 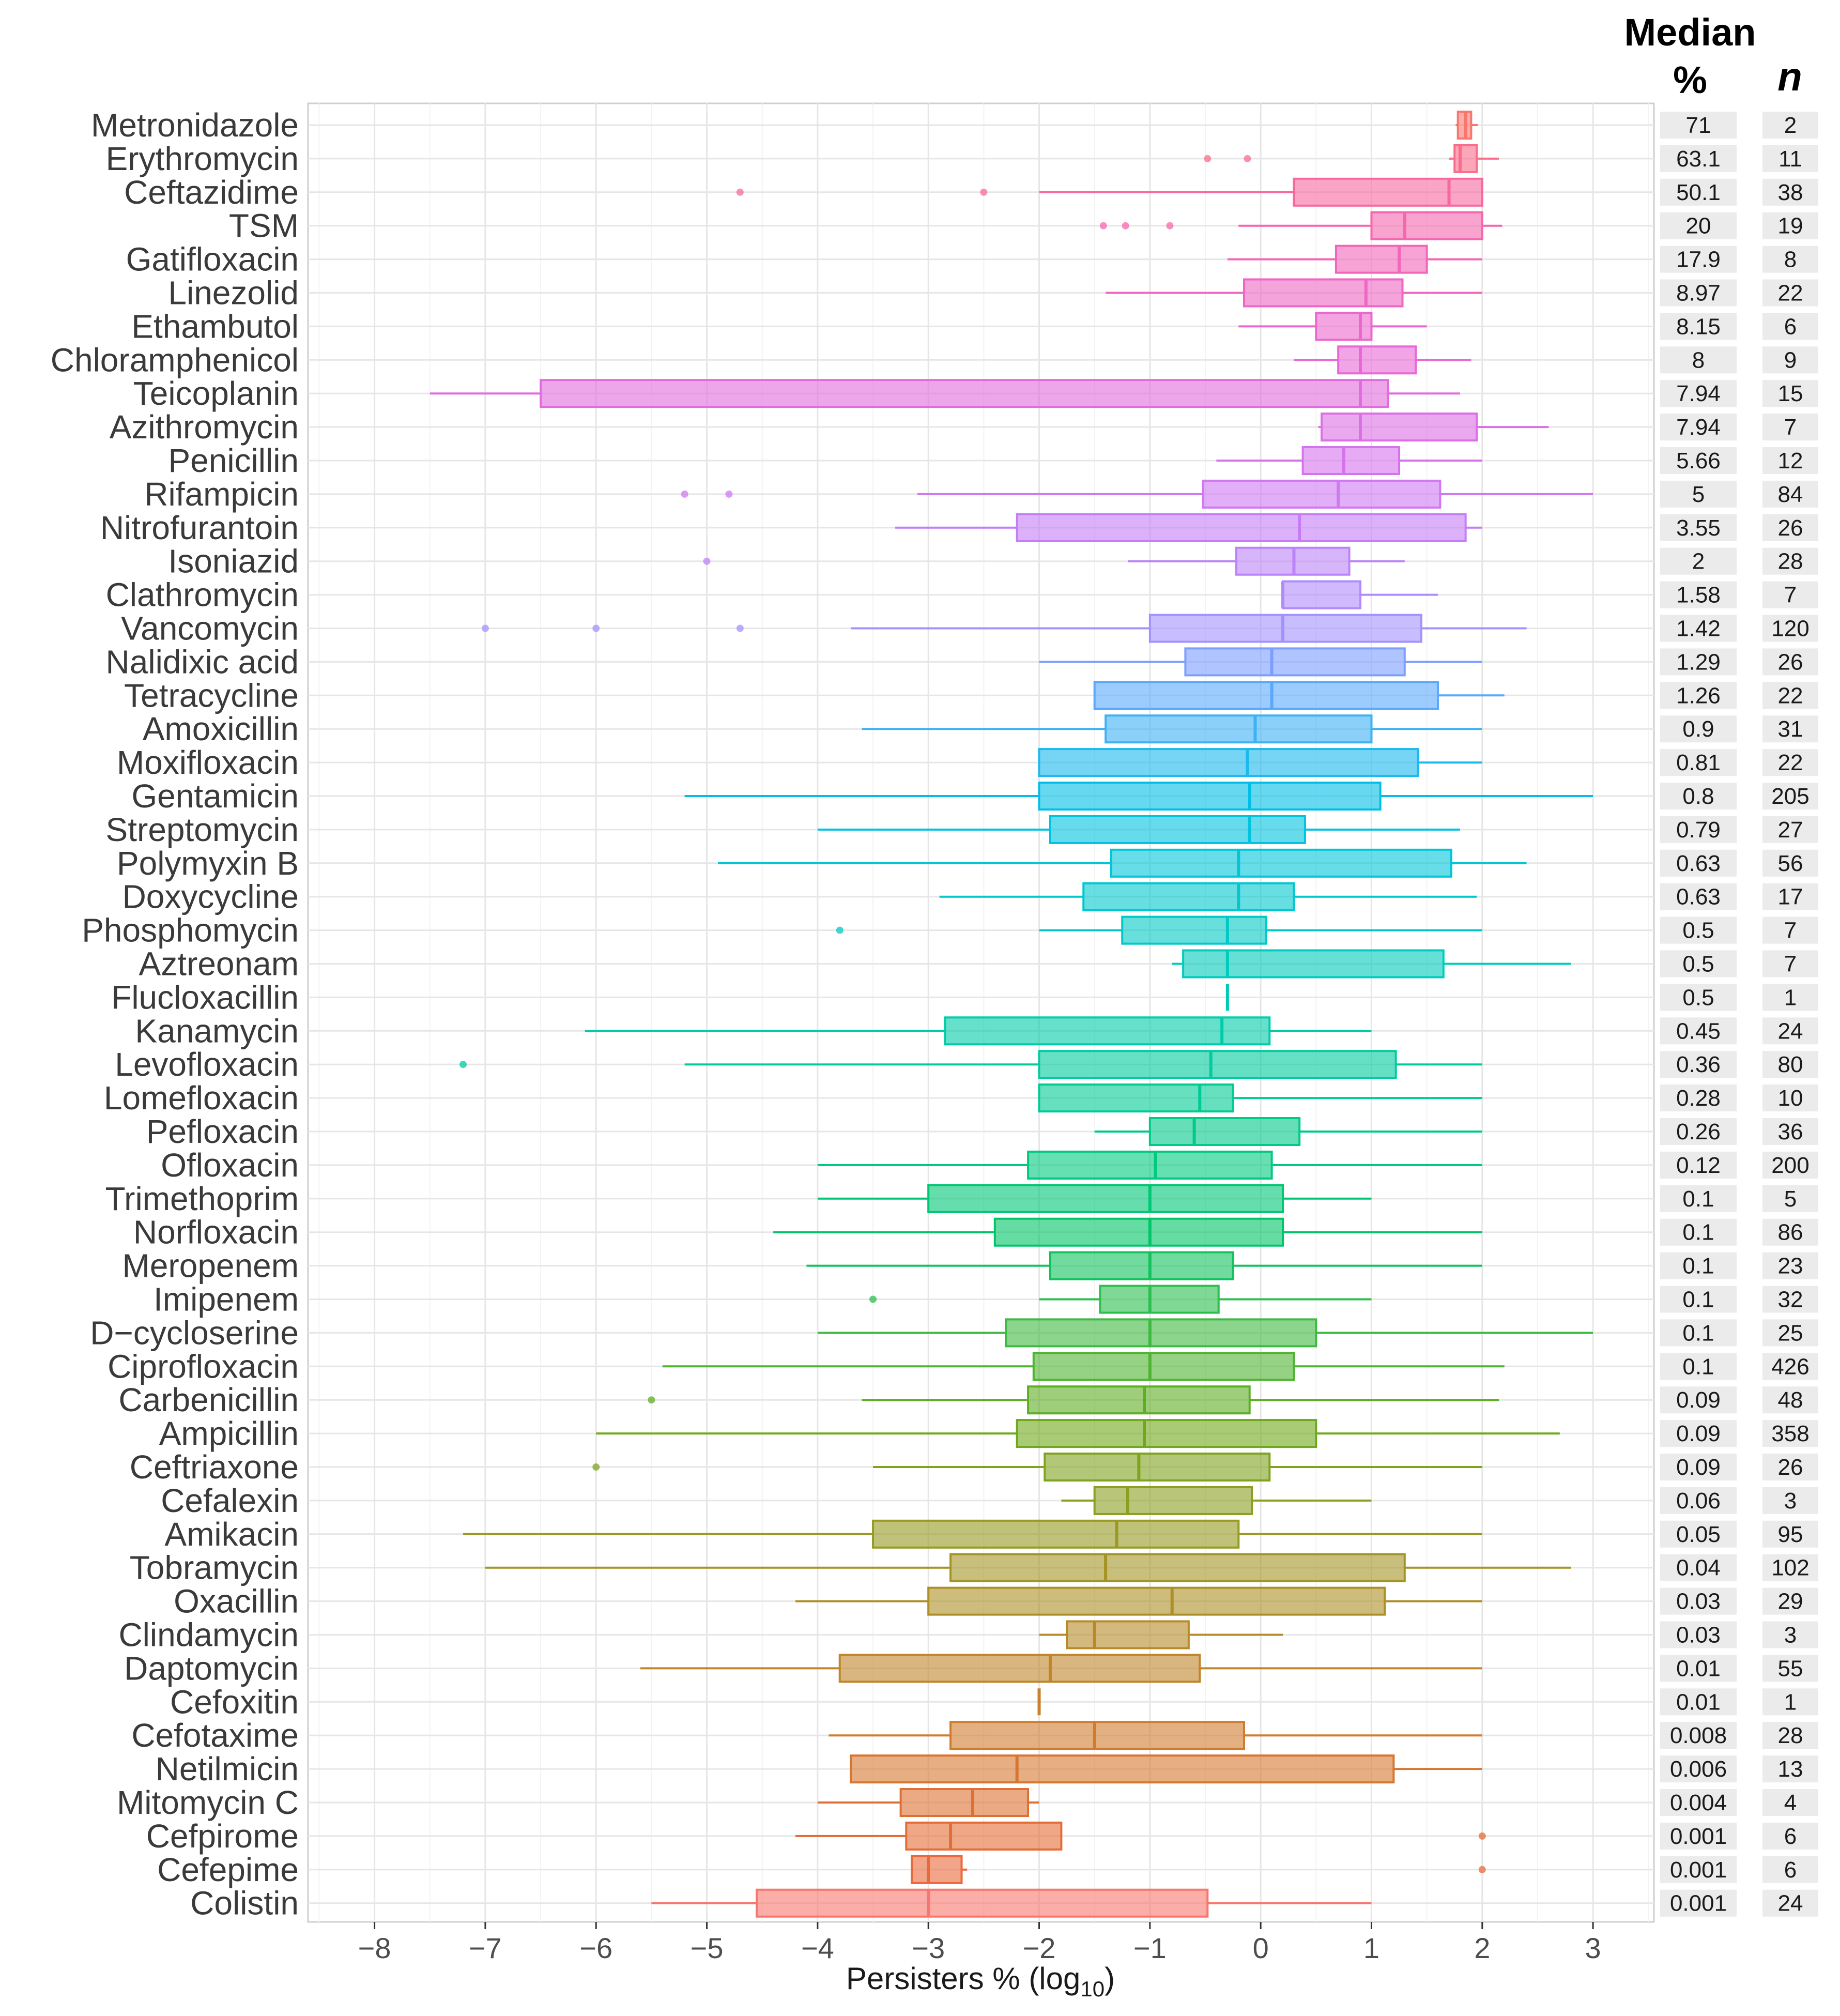 What do you see at coordinates (1698, 1098) in the screenshot?
I see `median-value: 0.28` at bounding box center [1698, 1098].